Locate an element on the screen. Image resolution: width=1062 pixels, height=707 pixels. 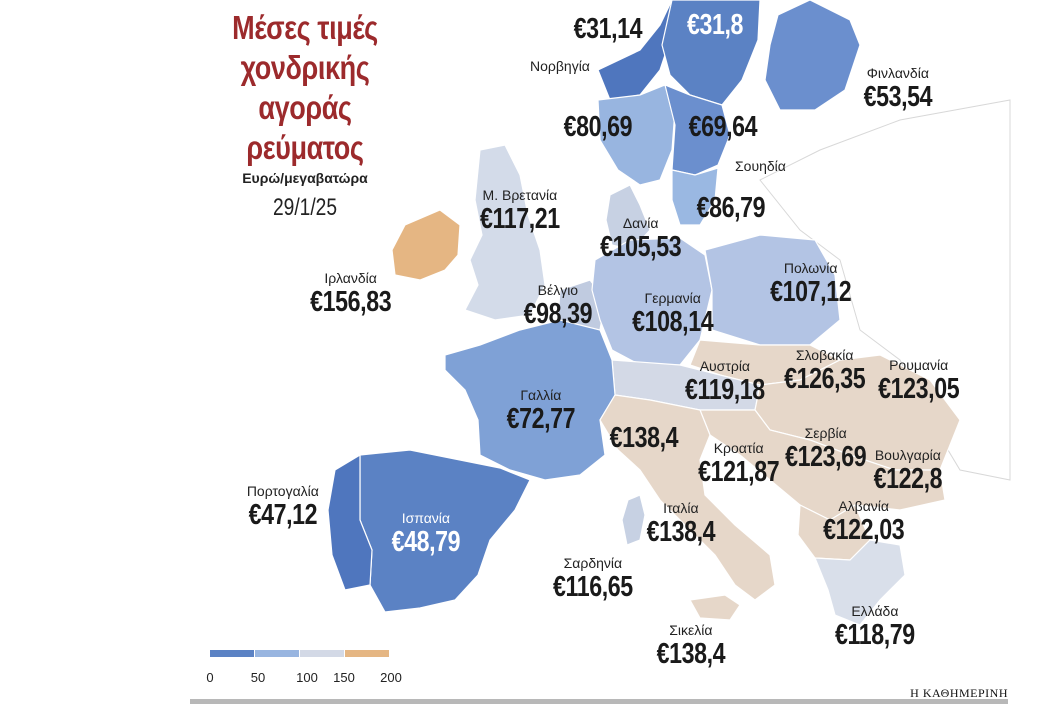
label-italy-north: €138,4 is located at coordinates (644, 438).